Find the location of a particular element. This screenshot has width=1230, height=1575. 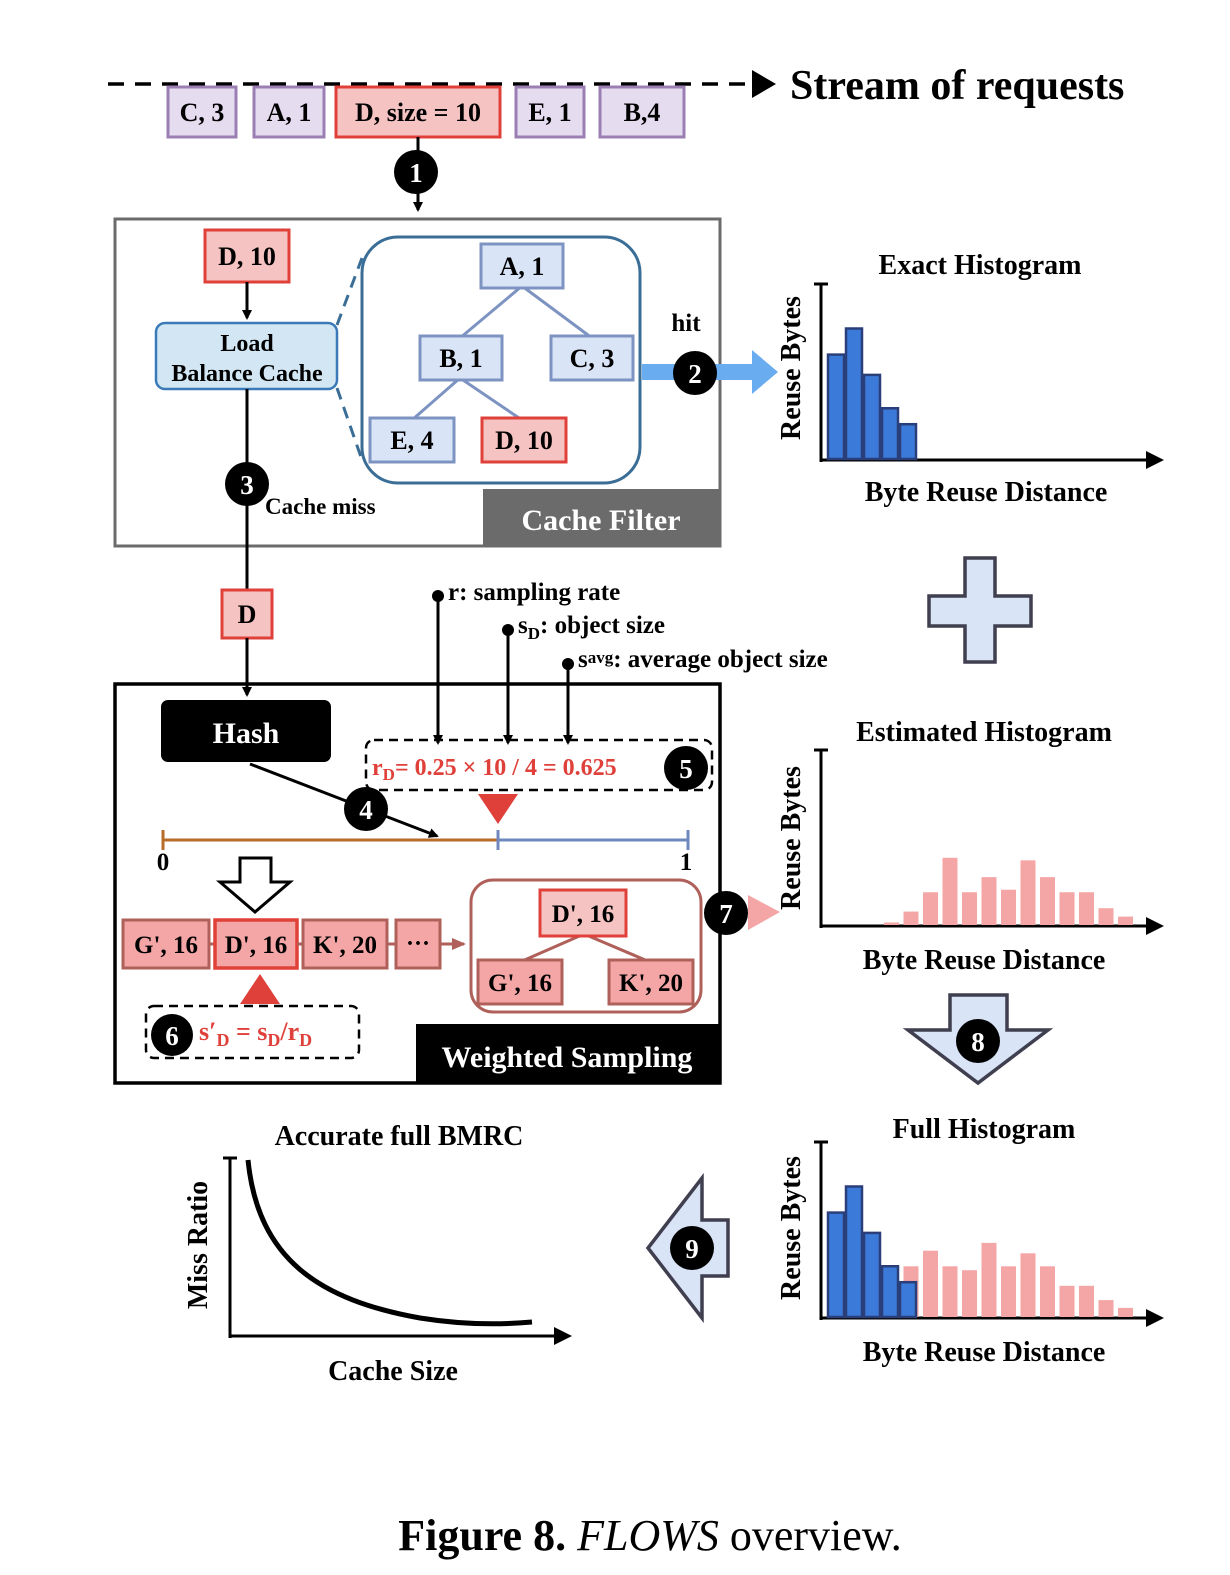

request-label: B,4 is located at coordinates (642, 112).